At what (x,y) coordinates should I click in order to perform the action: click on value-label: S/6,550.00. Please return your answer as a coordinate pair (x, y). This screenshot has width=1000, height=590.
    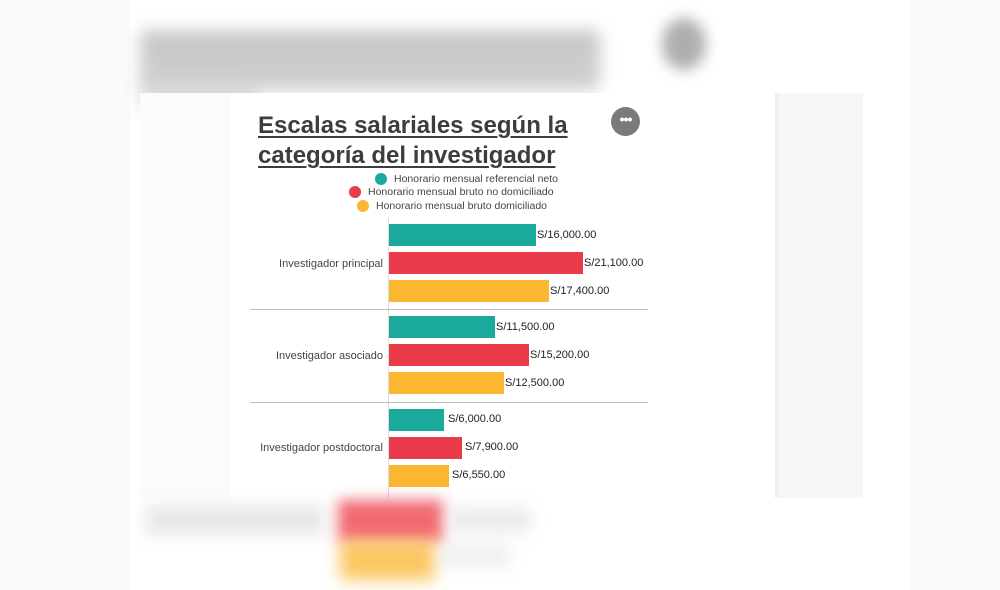
    Looking at the image, I should click on (479, 475).